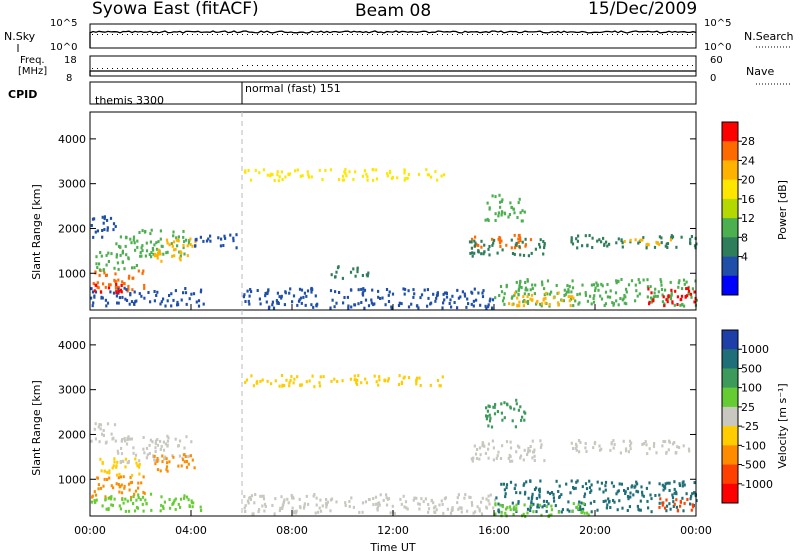  What do you see at coordinates (20, 36) in the screenshot?
I see `nsky-label: N.Sky` at bounding box center [20, 36].